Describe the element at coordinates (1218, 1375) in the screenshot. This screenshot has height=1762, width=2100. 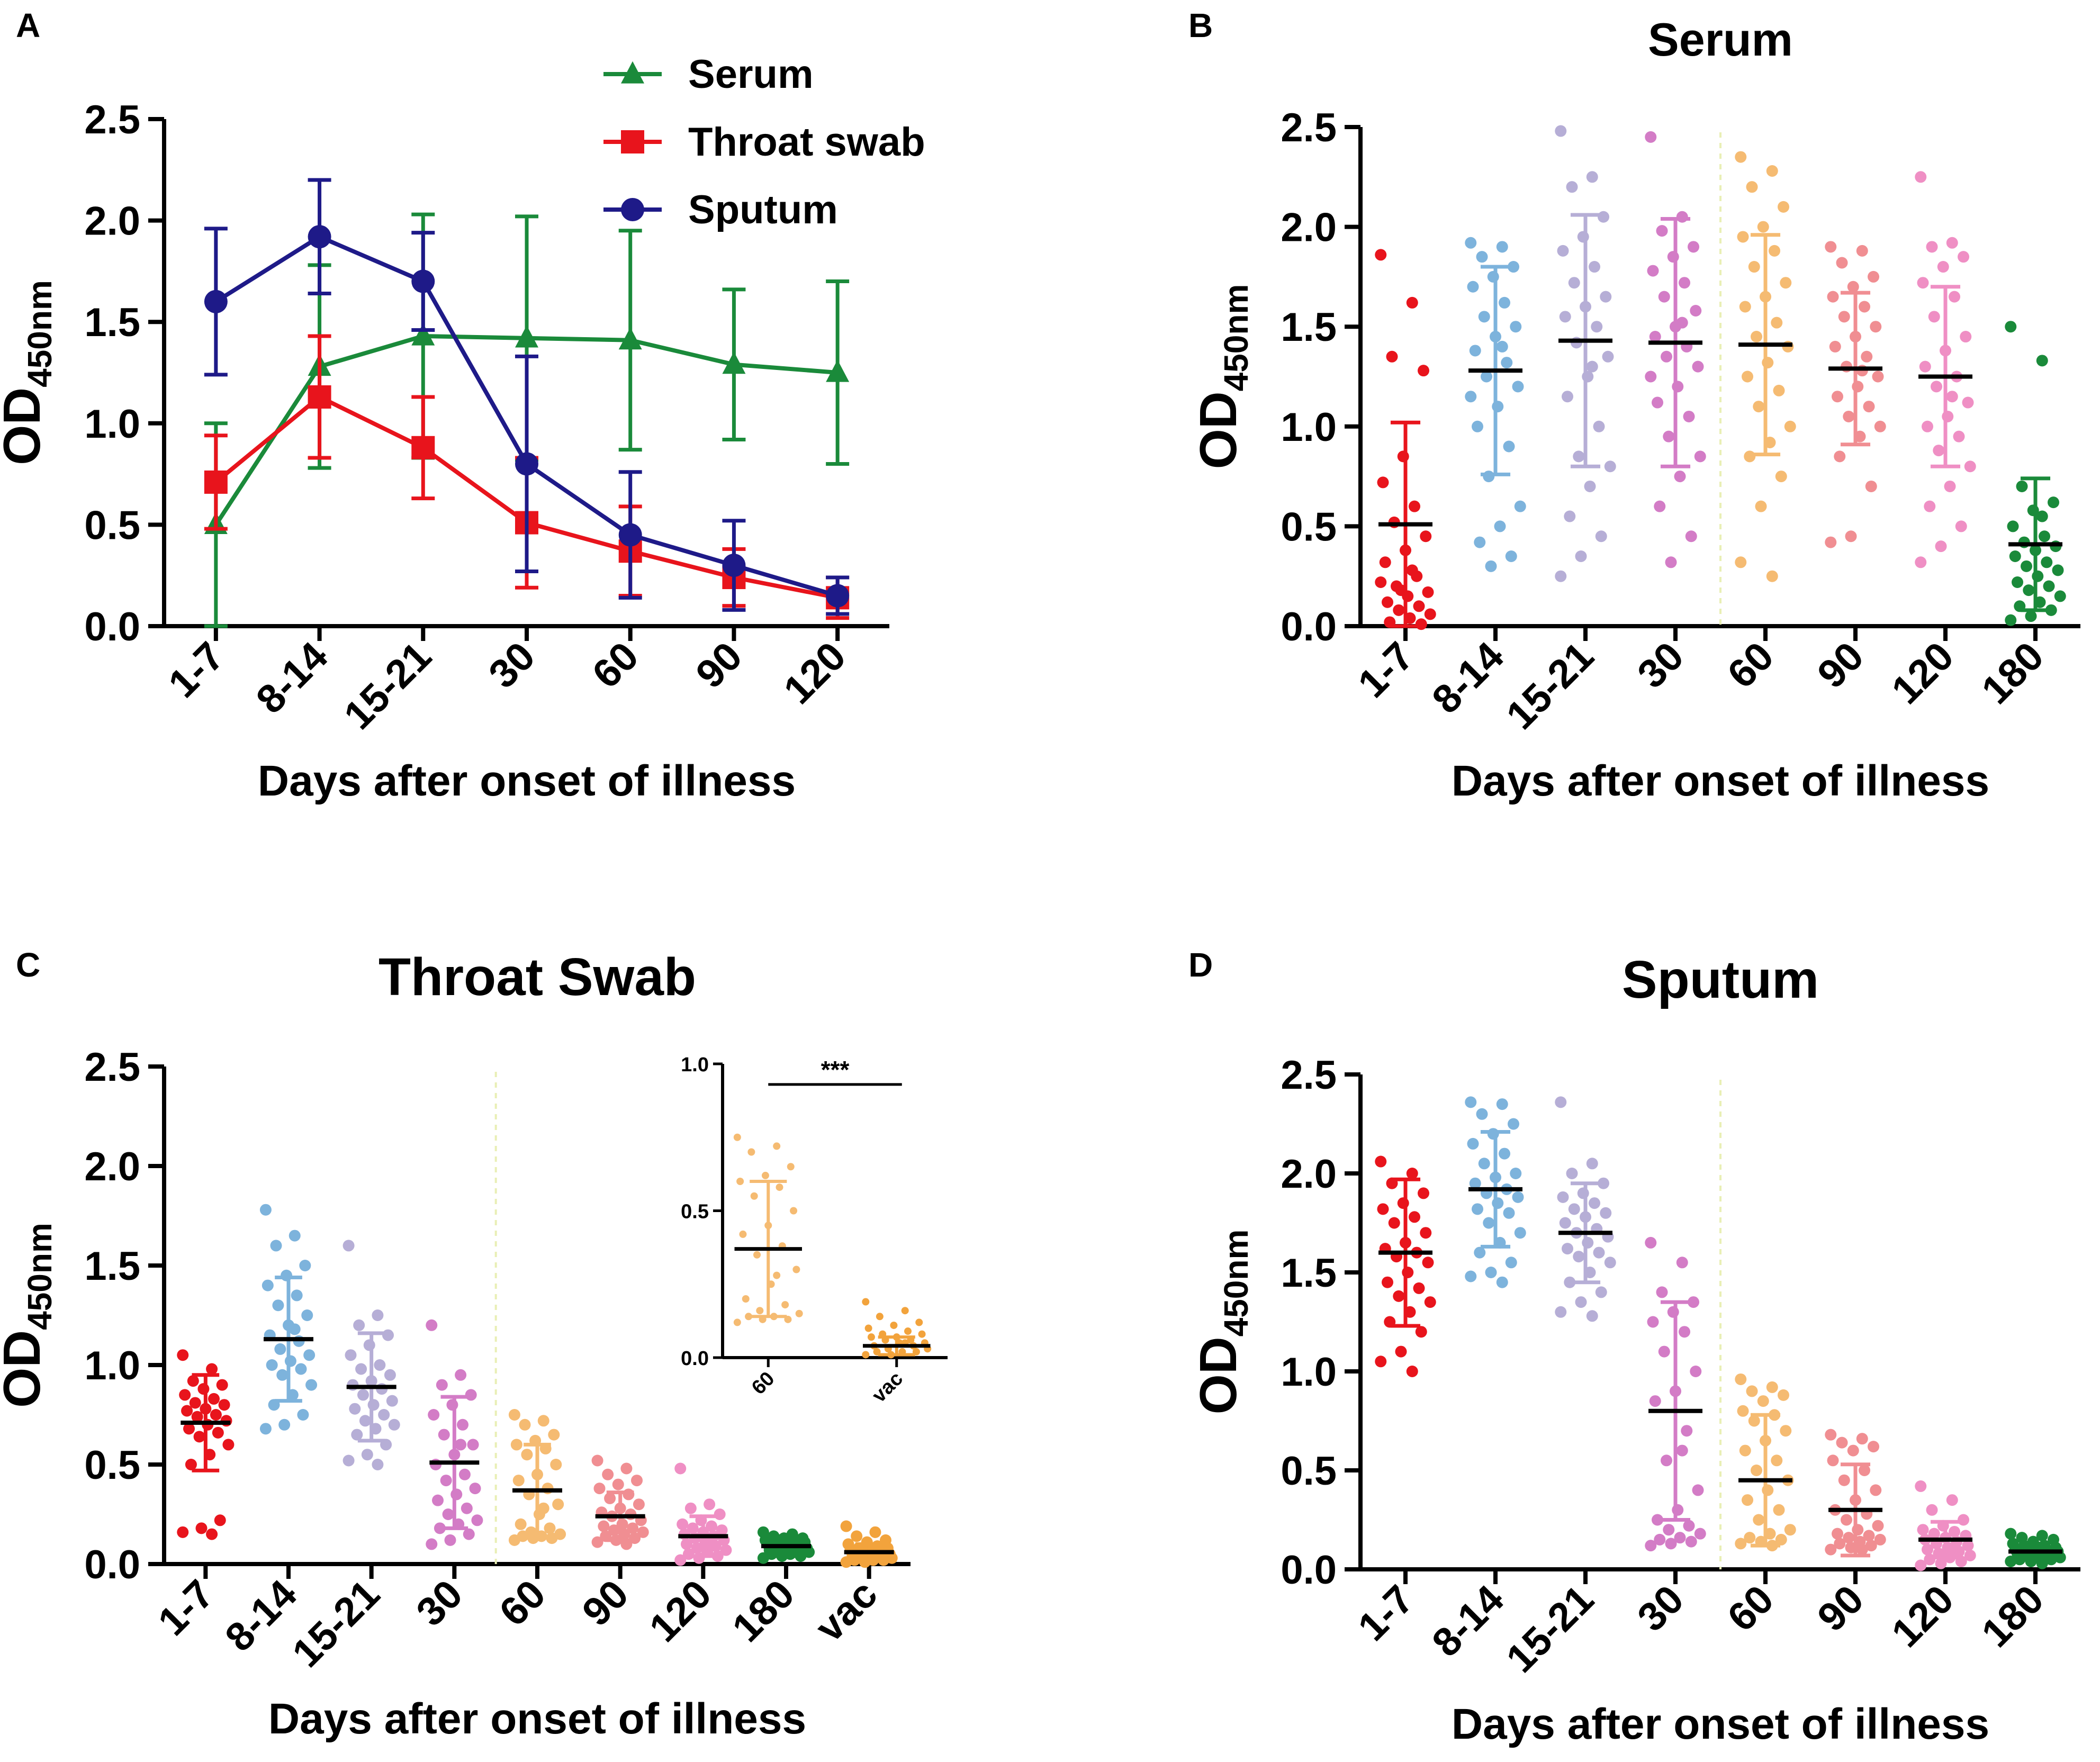
I see `y-axis-label-main: OD` at that location.